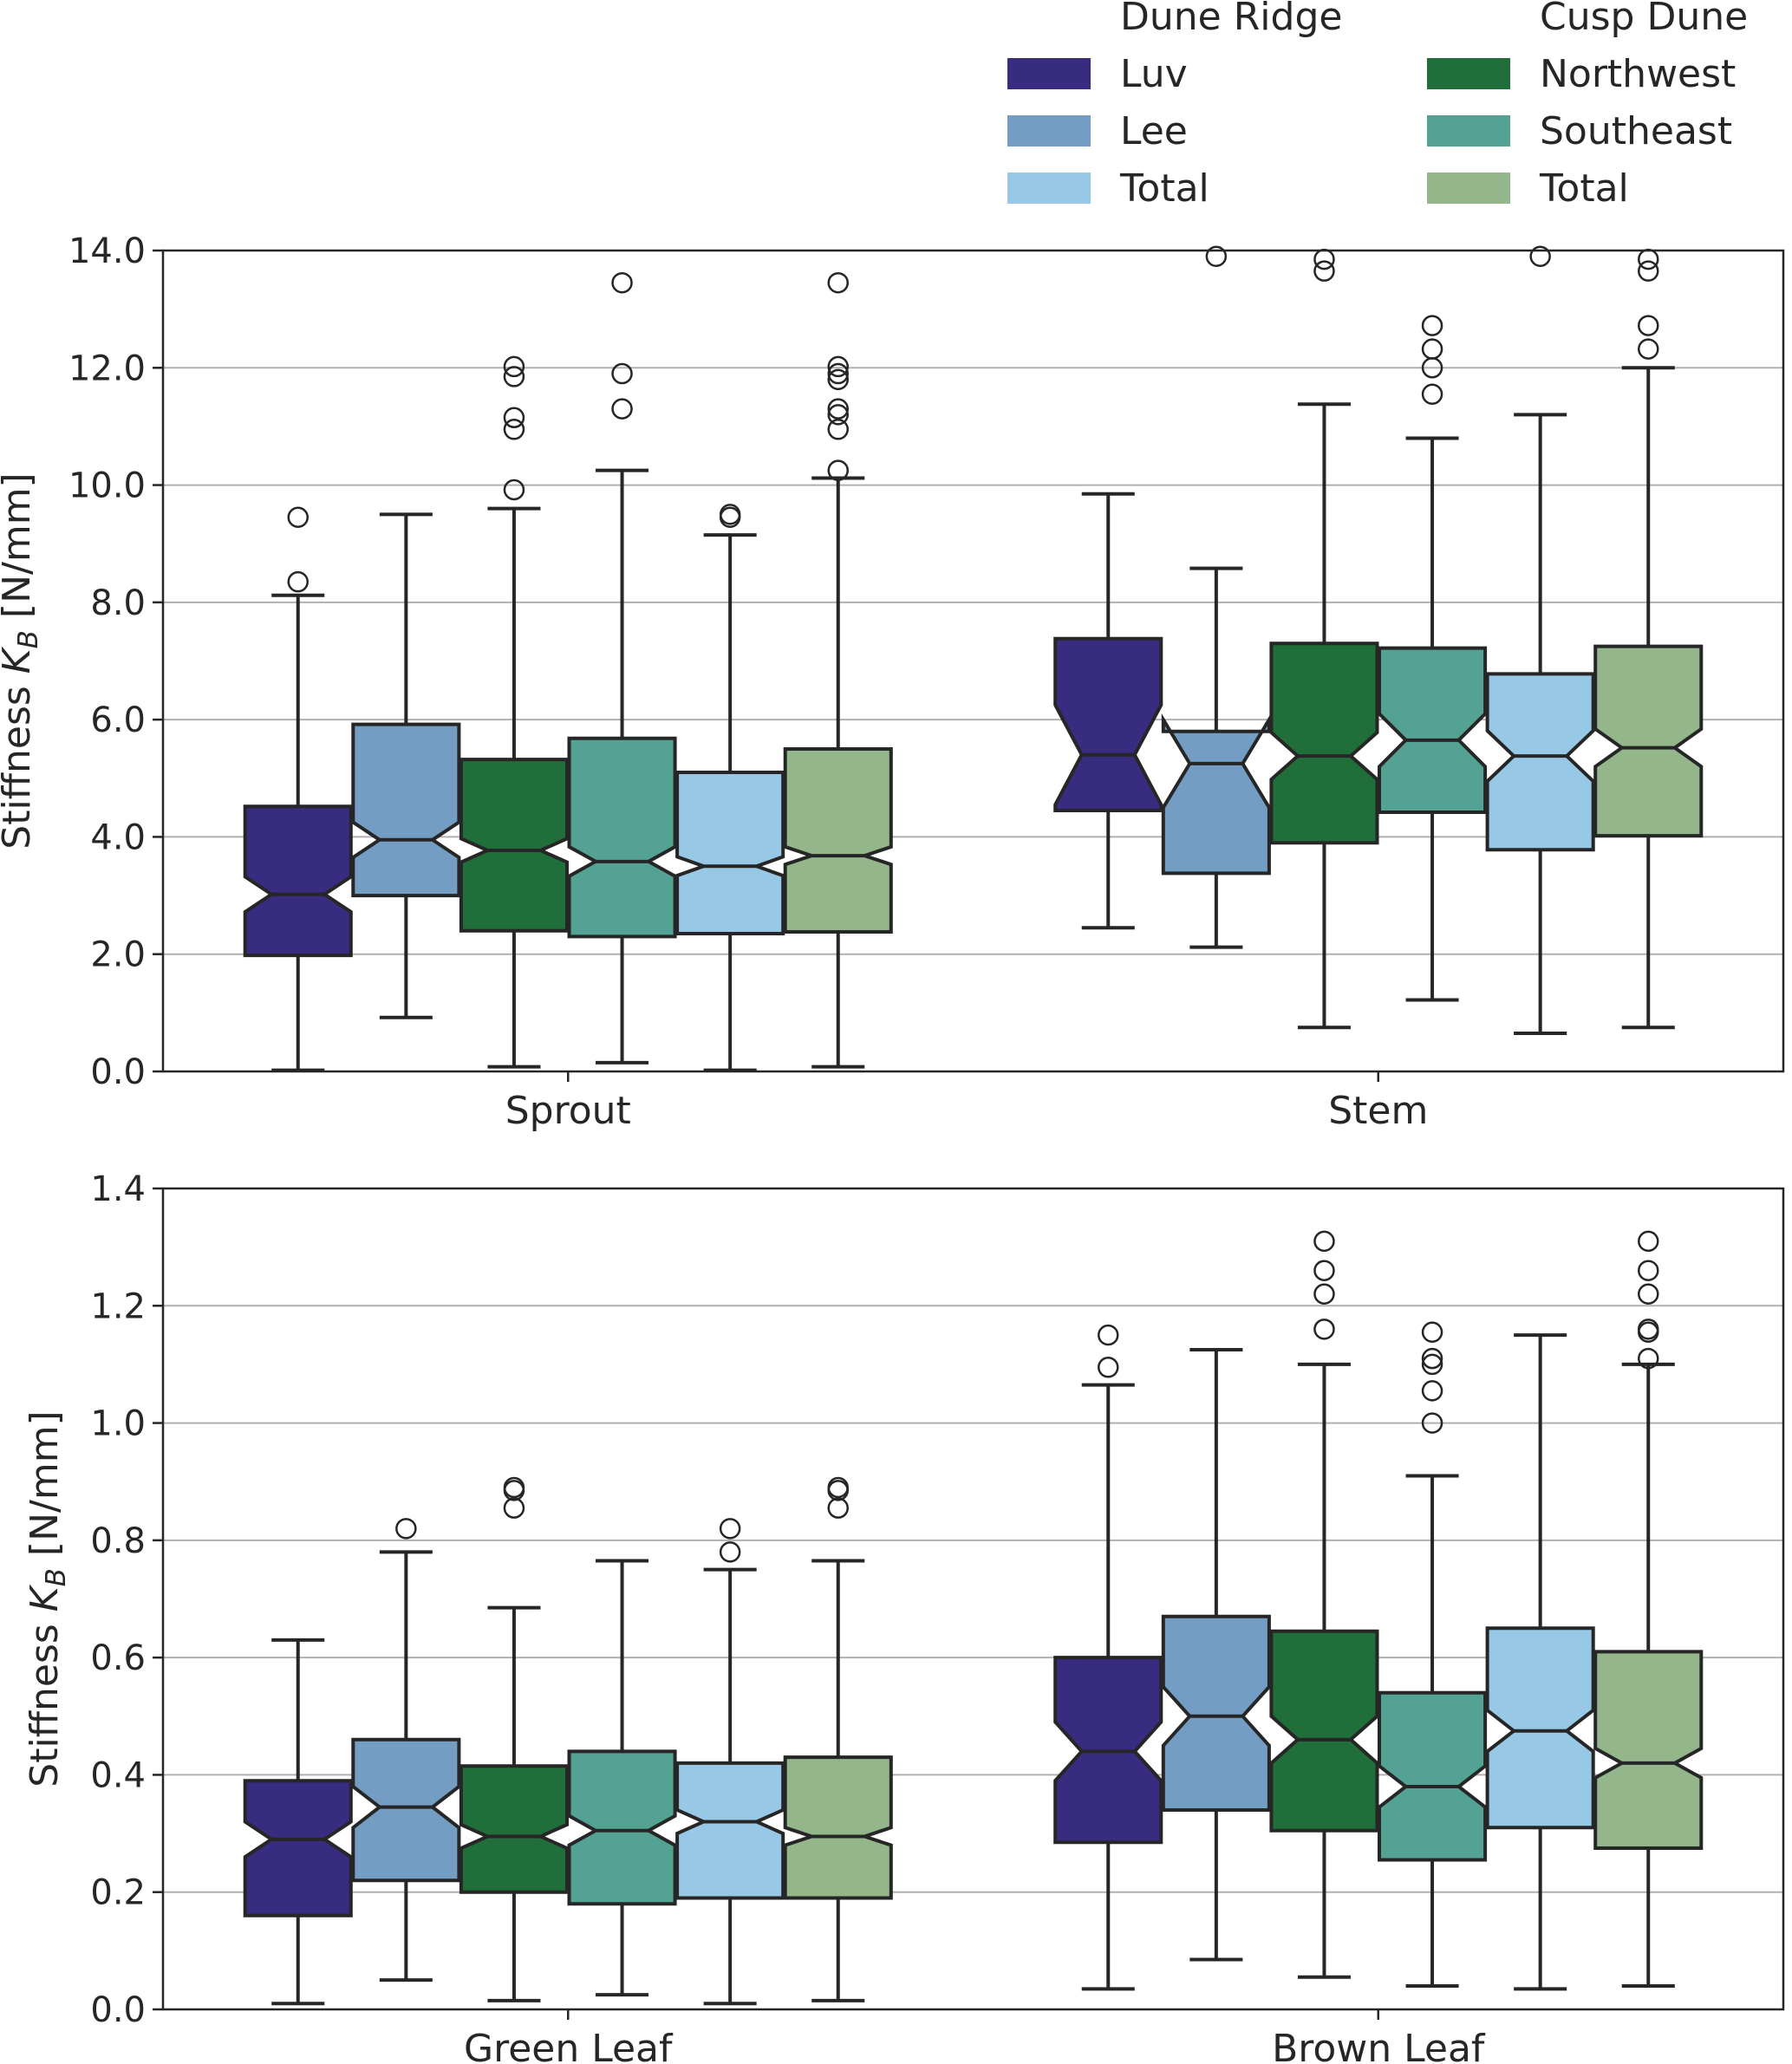  Describe the element at coordinates (107, 251) in the screenshot. I see `y-tick-label-0-7: 14.0` at that location.